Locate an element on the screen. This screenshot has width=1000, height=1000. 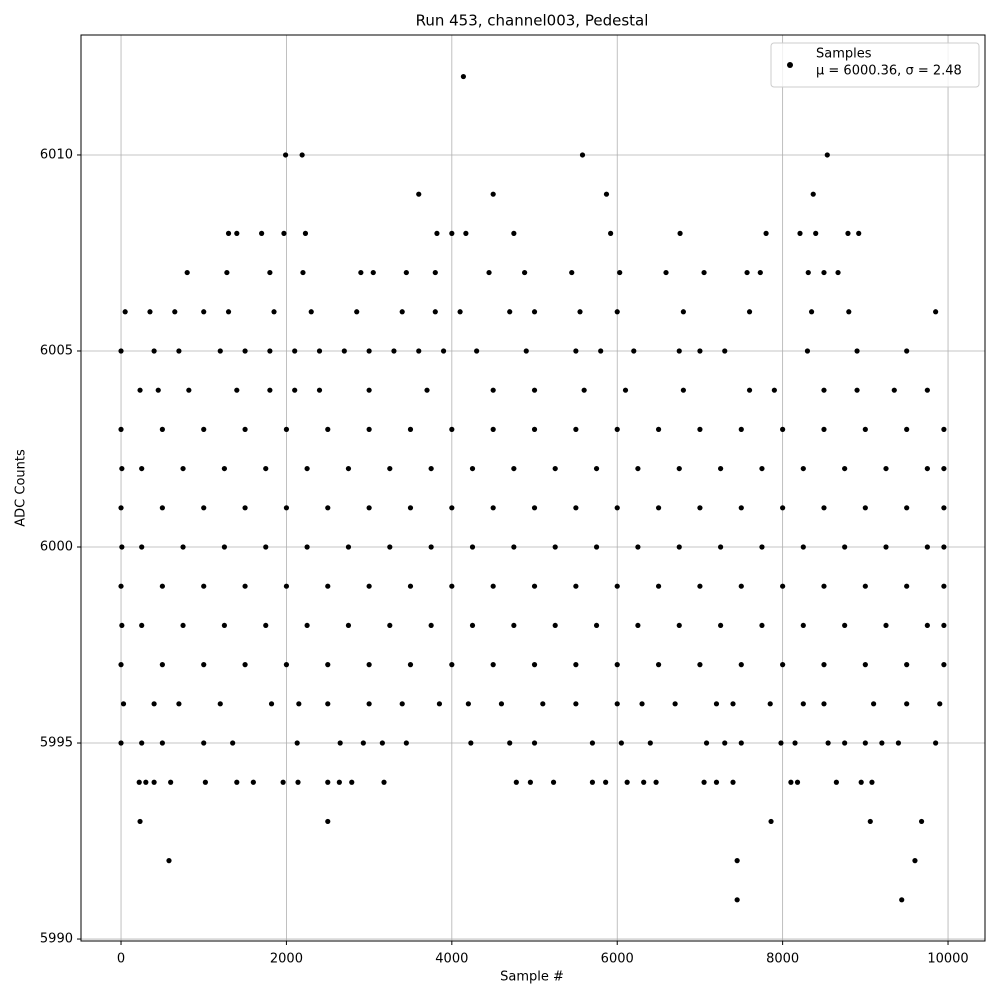
y-tick-label: 5995 is located at coordinates (56, 743).